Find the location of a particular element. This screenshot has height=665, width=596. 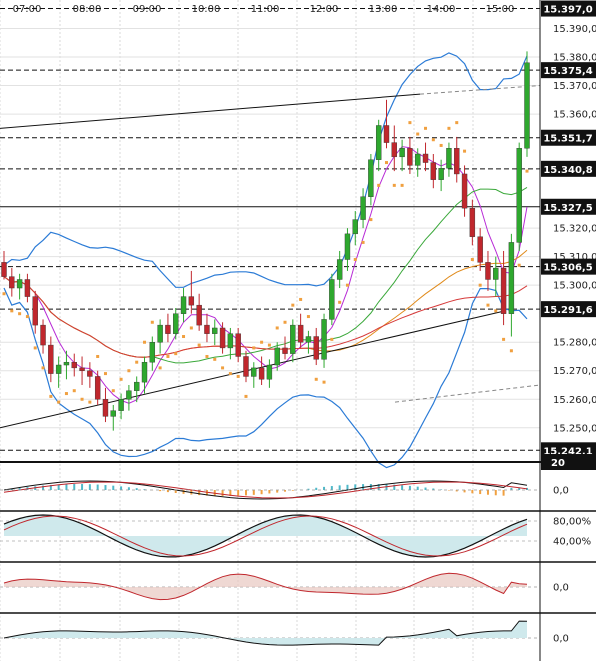

trendline-resistance is located at coordinates (210, 111).